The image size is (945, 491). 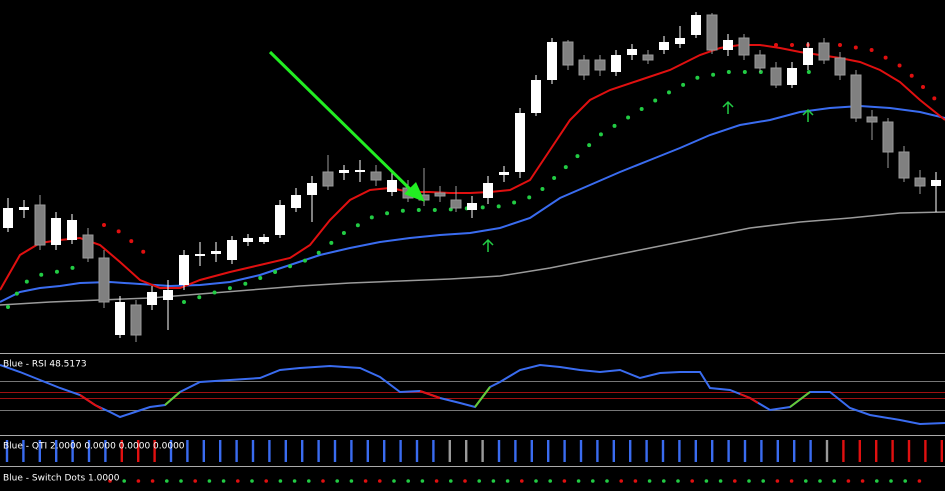 I want to click on panel-label: Blue - RSI 48.5173, so click(x=45, y=365).